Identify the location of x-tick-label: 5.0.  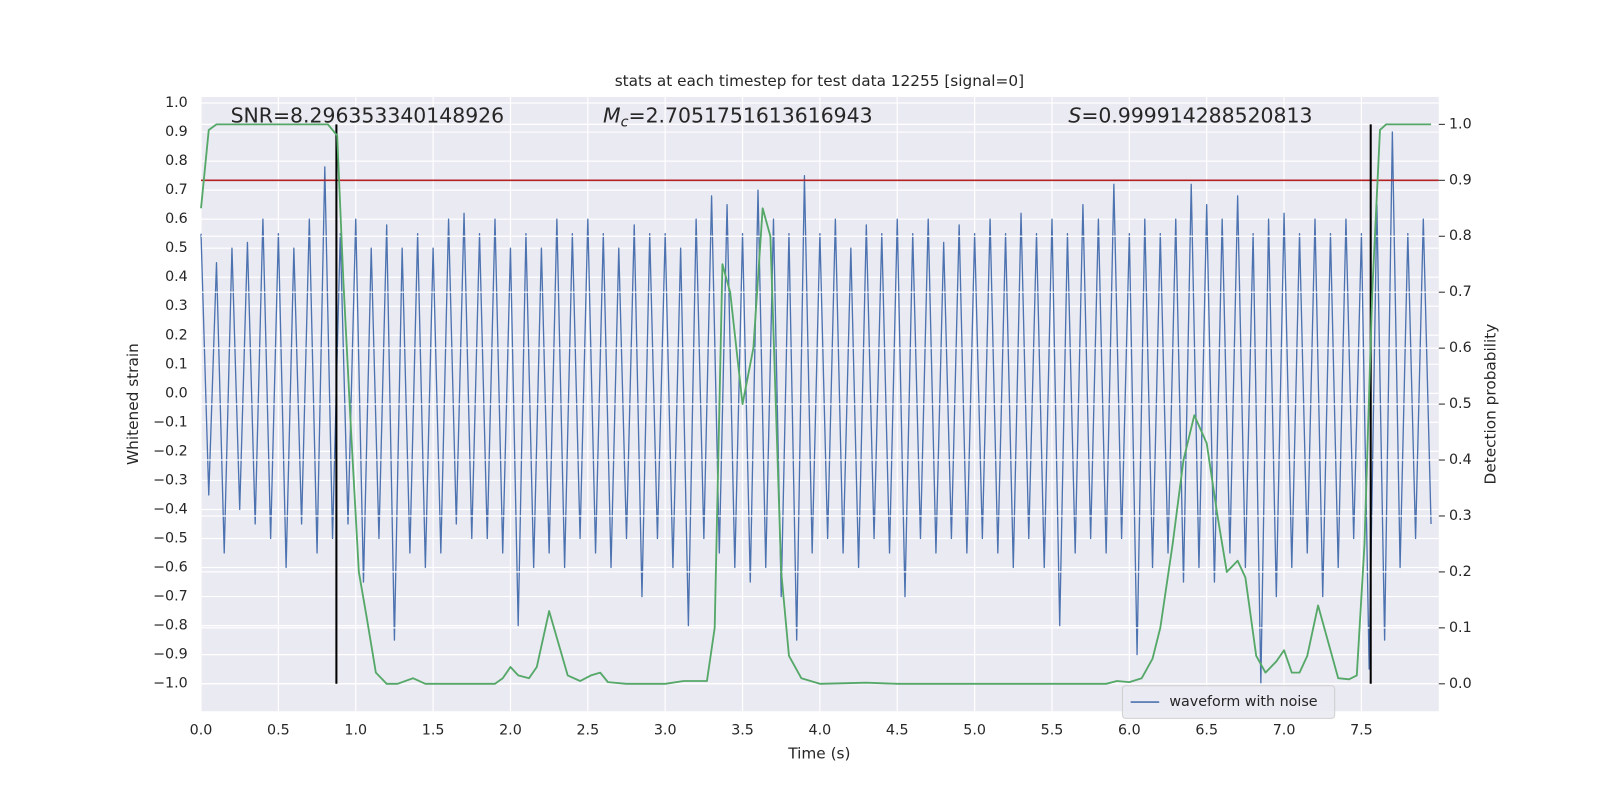
(974, 731).